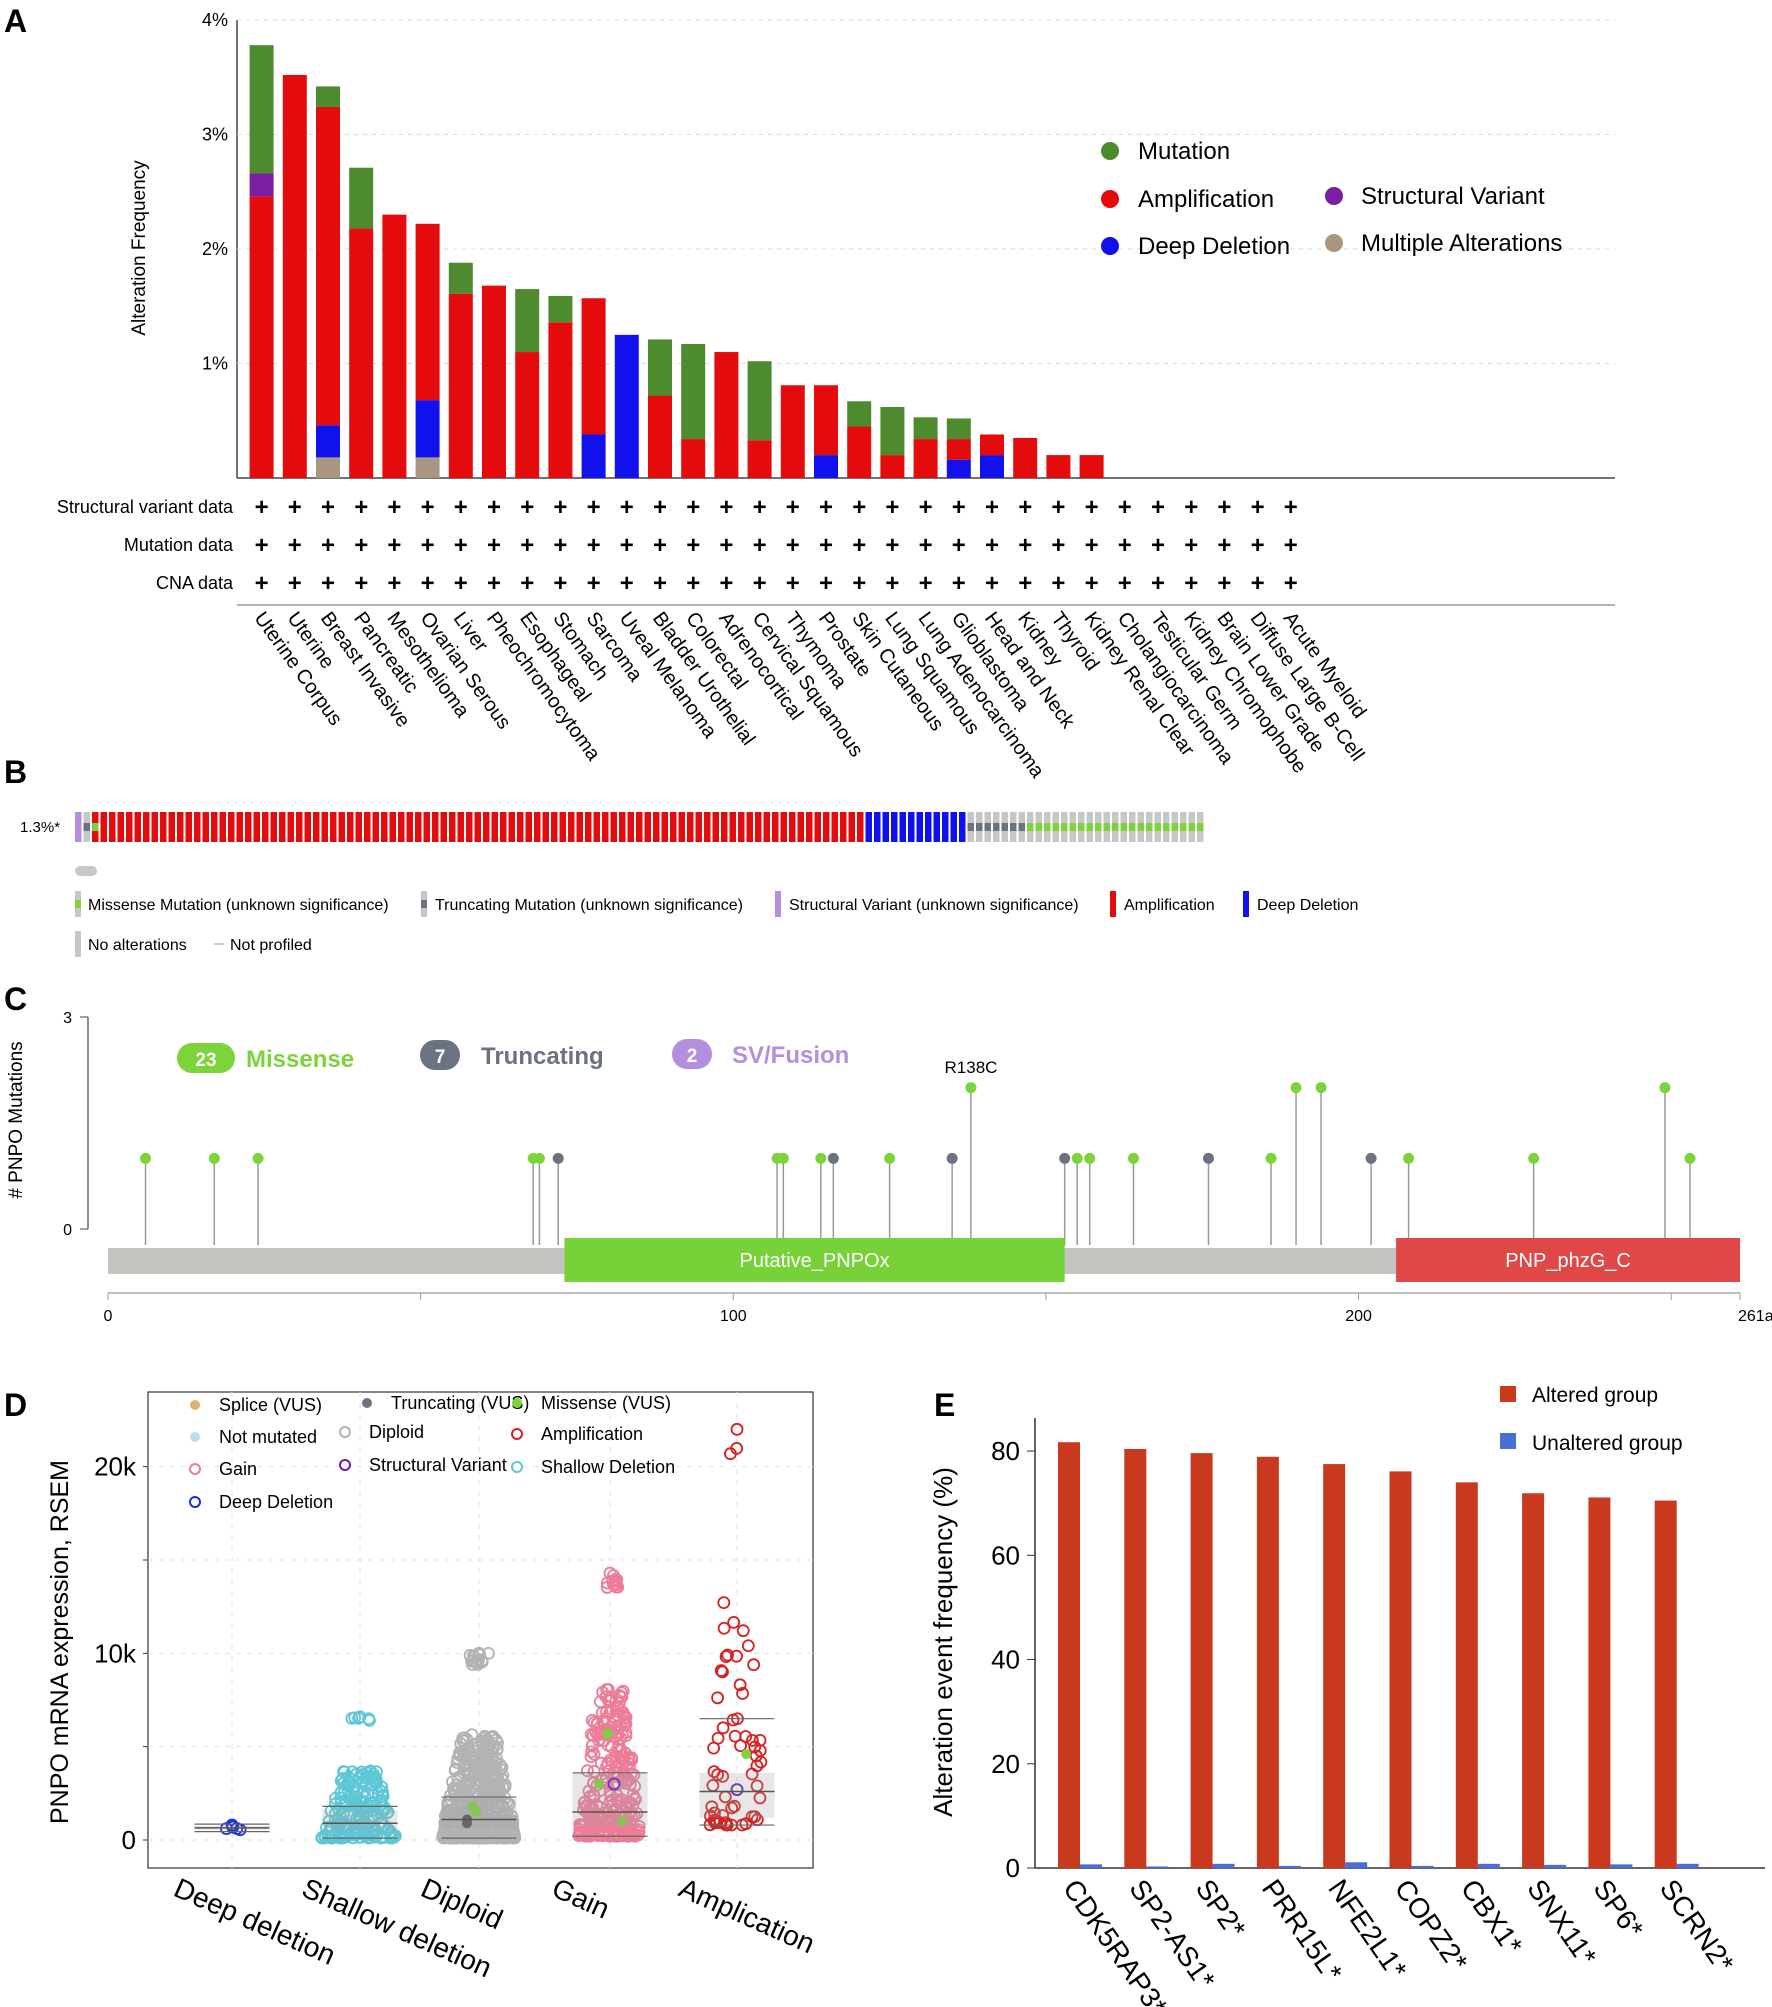 The width and height of the screenshot is (1772, 2007). What do you see at coordinates (1307, 905) in the screenshot?
I see `b-legend-del: Deep Deletion` at bounding box center [1307, 905].